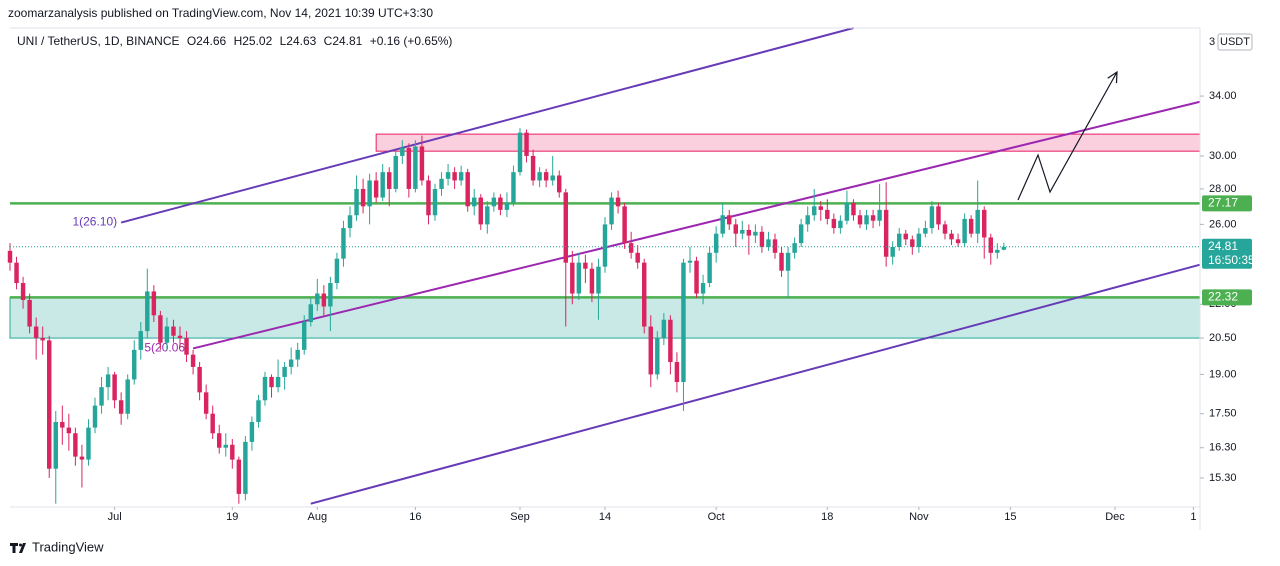  What do you see at coordinates (1067, 135) in the screenshot?
I see `projection-arrow` at bounding box center [1067, 135].